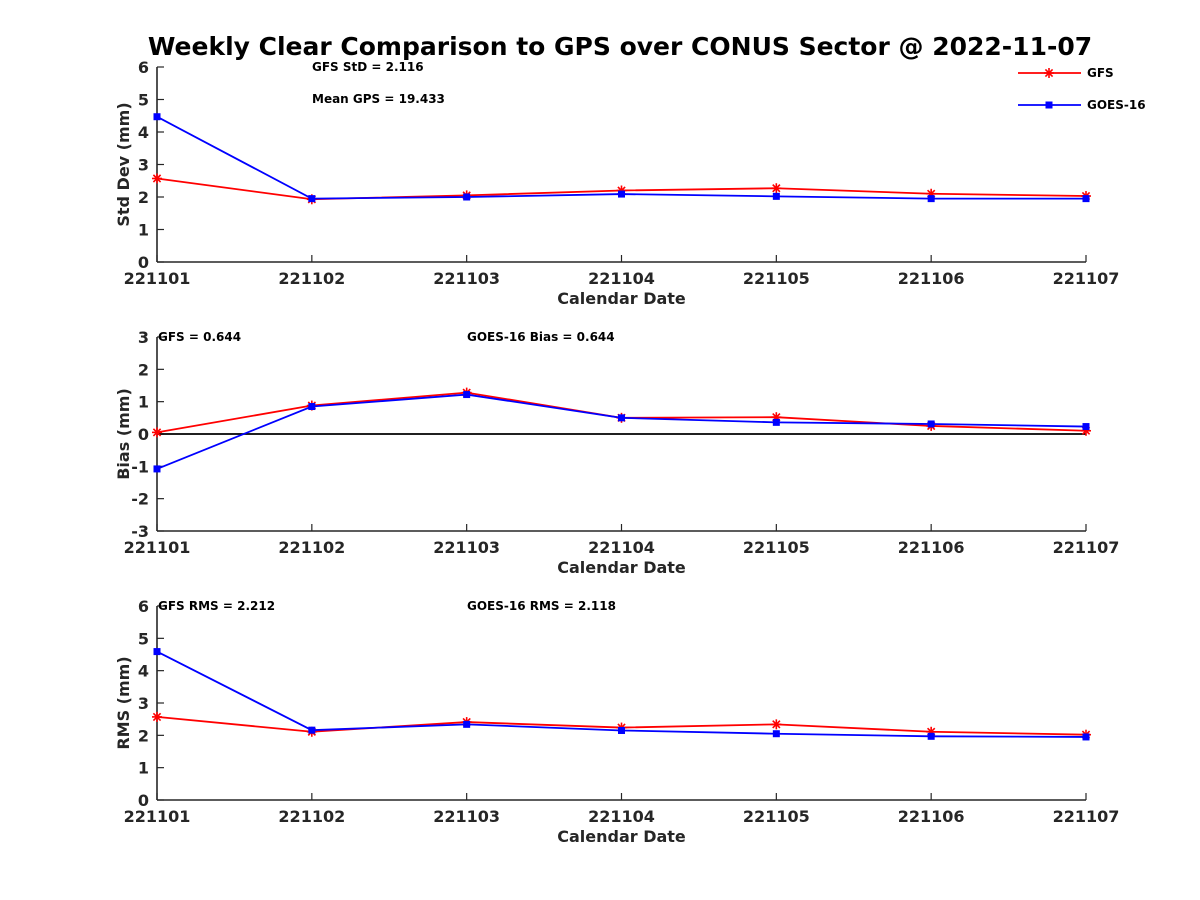 The height and width of the screenshot is (900, 1200). I want to click on stat-annotation: GOES-16 RMS = 2.118, so click(541, 606).